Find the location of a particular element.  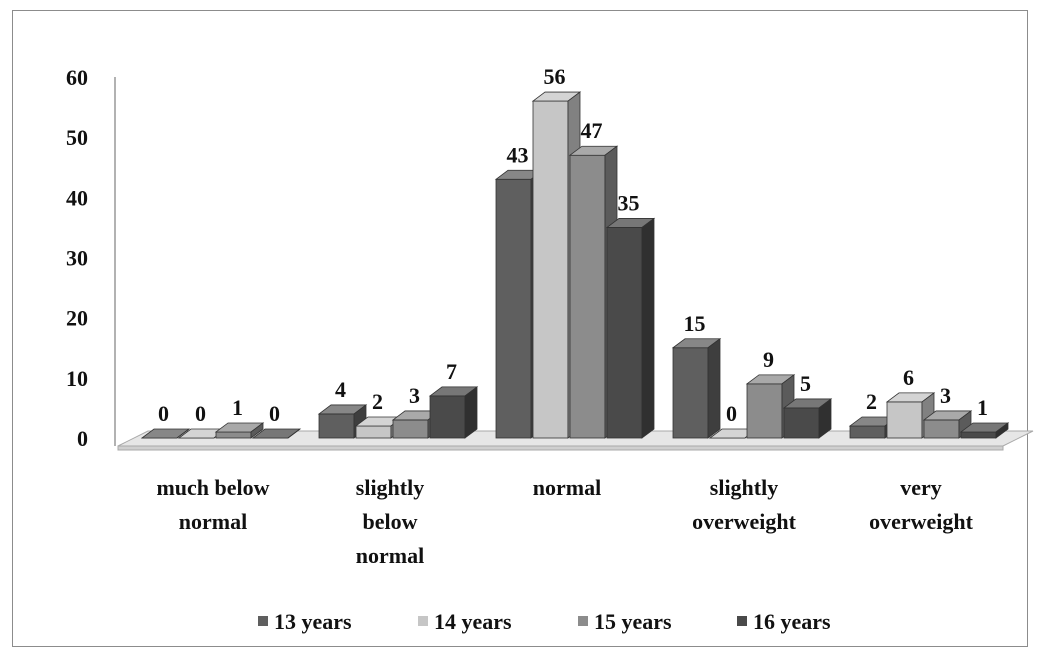

legend-item: 13 years is located at coordinates (305, 621).